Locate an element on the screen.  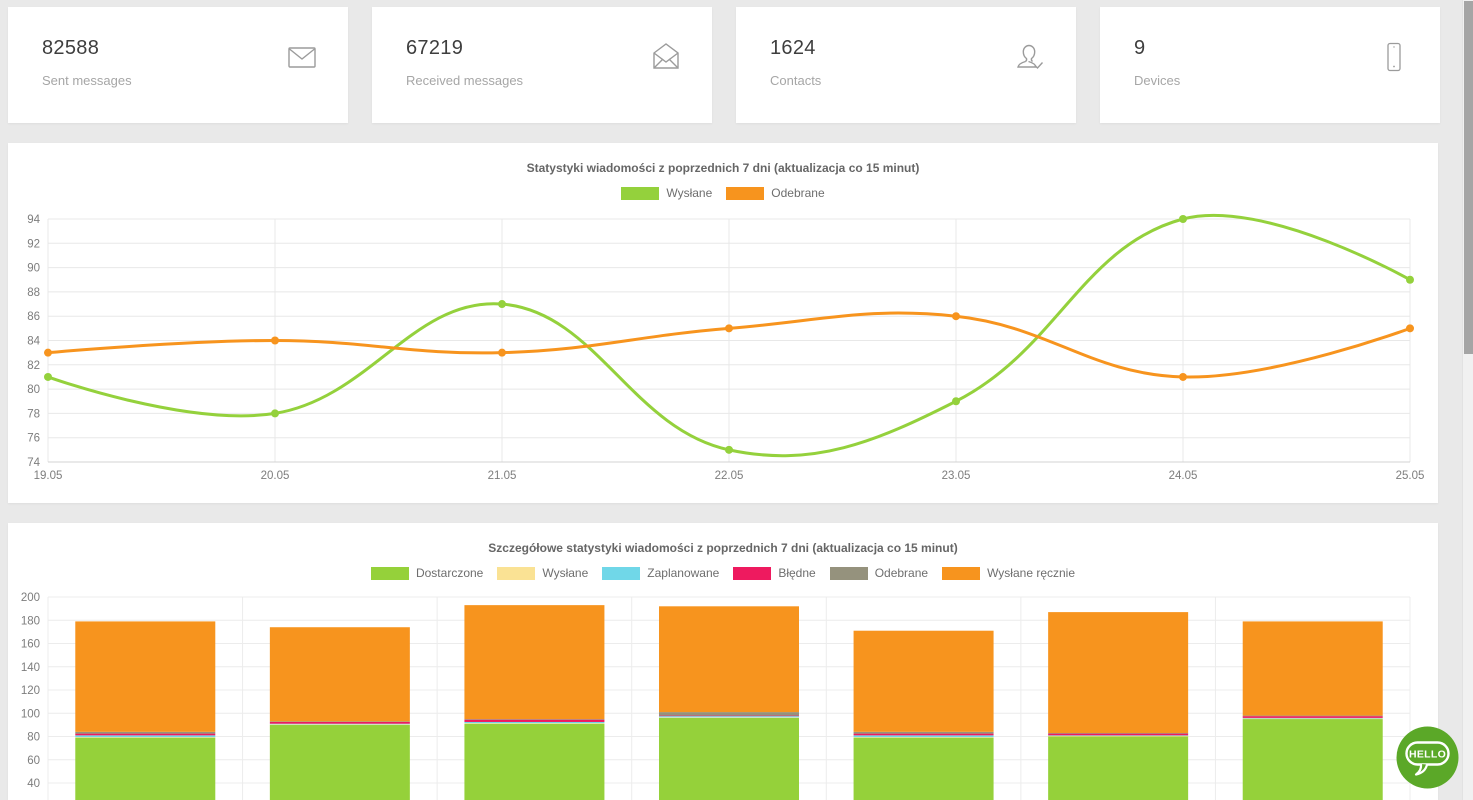
contacts-label: Contacts is located at coordinates (796, 80).